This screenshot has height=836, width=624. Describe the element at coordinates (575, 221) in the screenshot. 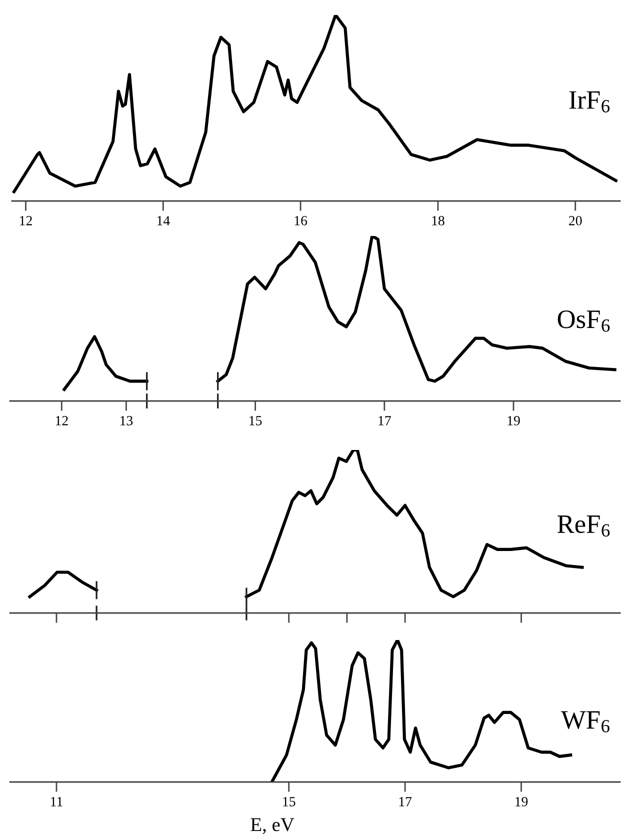

I see `x-tick-label: 20` at that location.